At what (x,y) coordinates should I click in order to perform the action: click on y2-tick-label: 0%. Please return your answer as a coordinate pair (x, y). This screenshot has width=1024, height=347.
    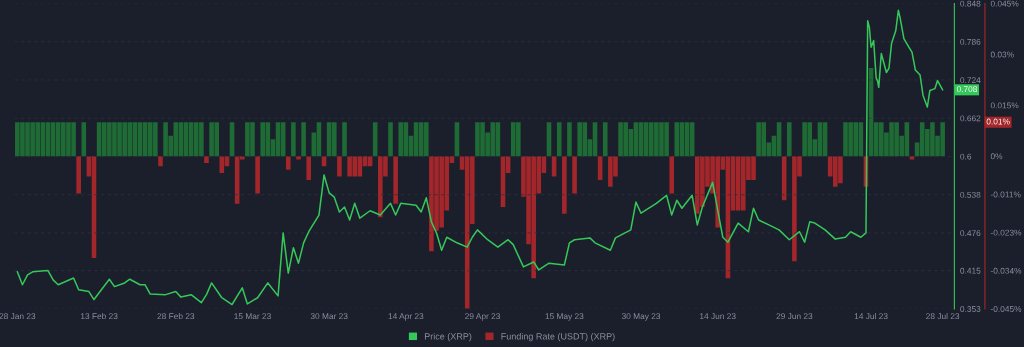
    Looking at the image, I should click on (996, 156).